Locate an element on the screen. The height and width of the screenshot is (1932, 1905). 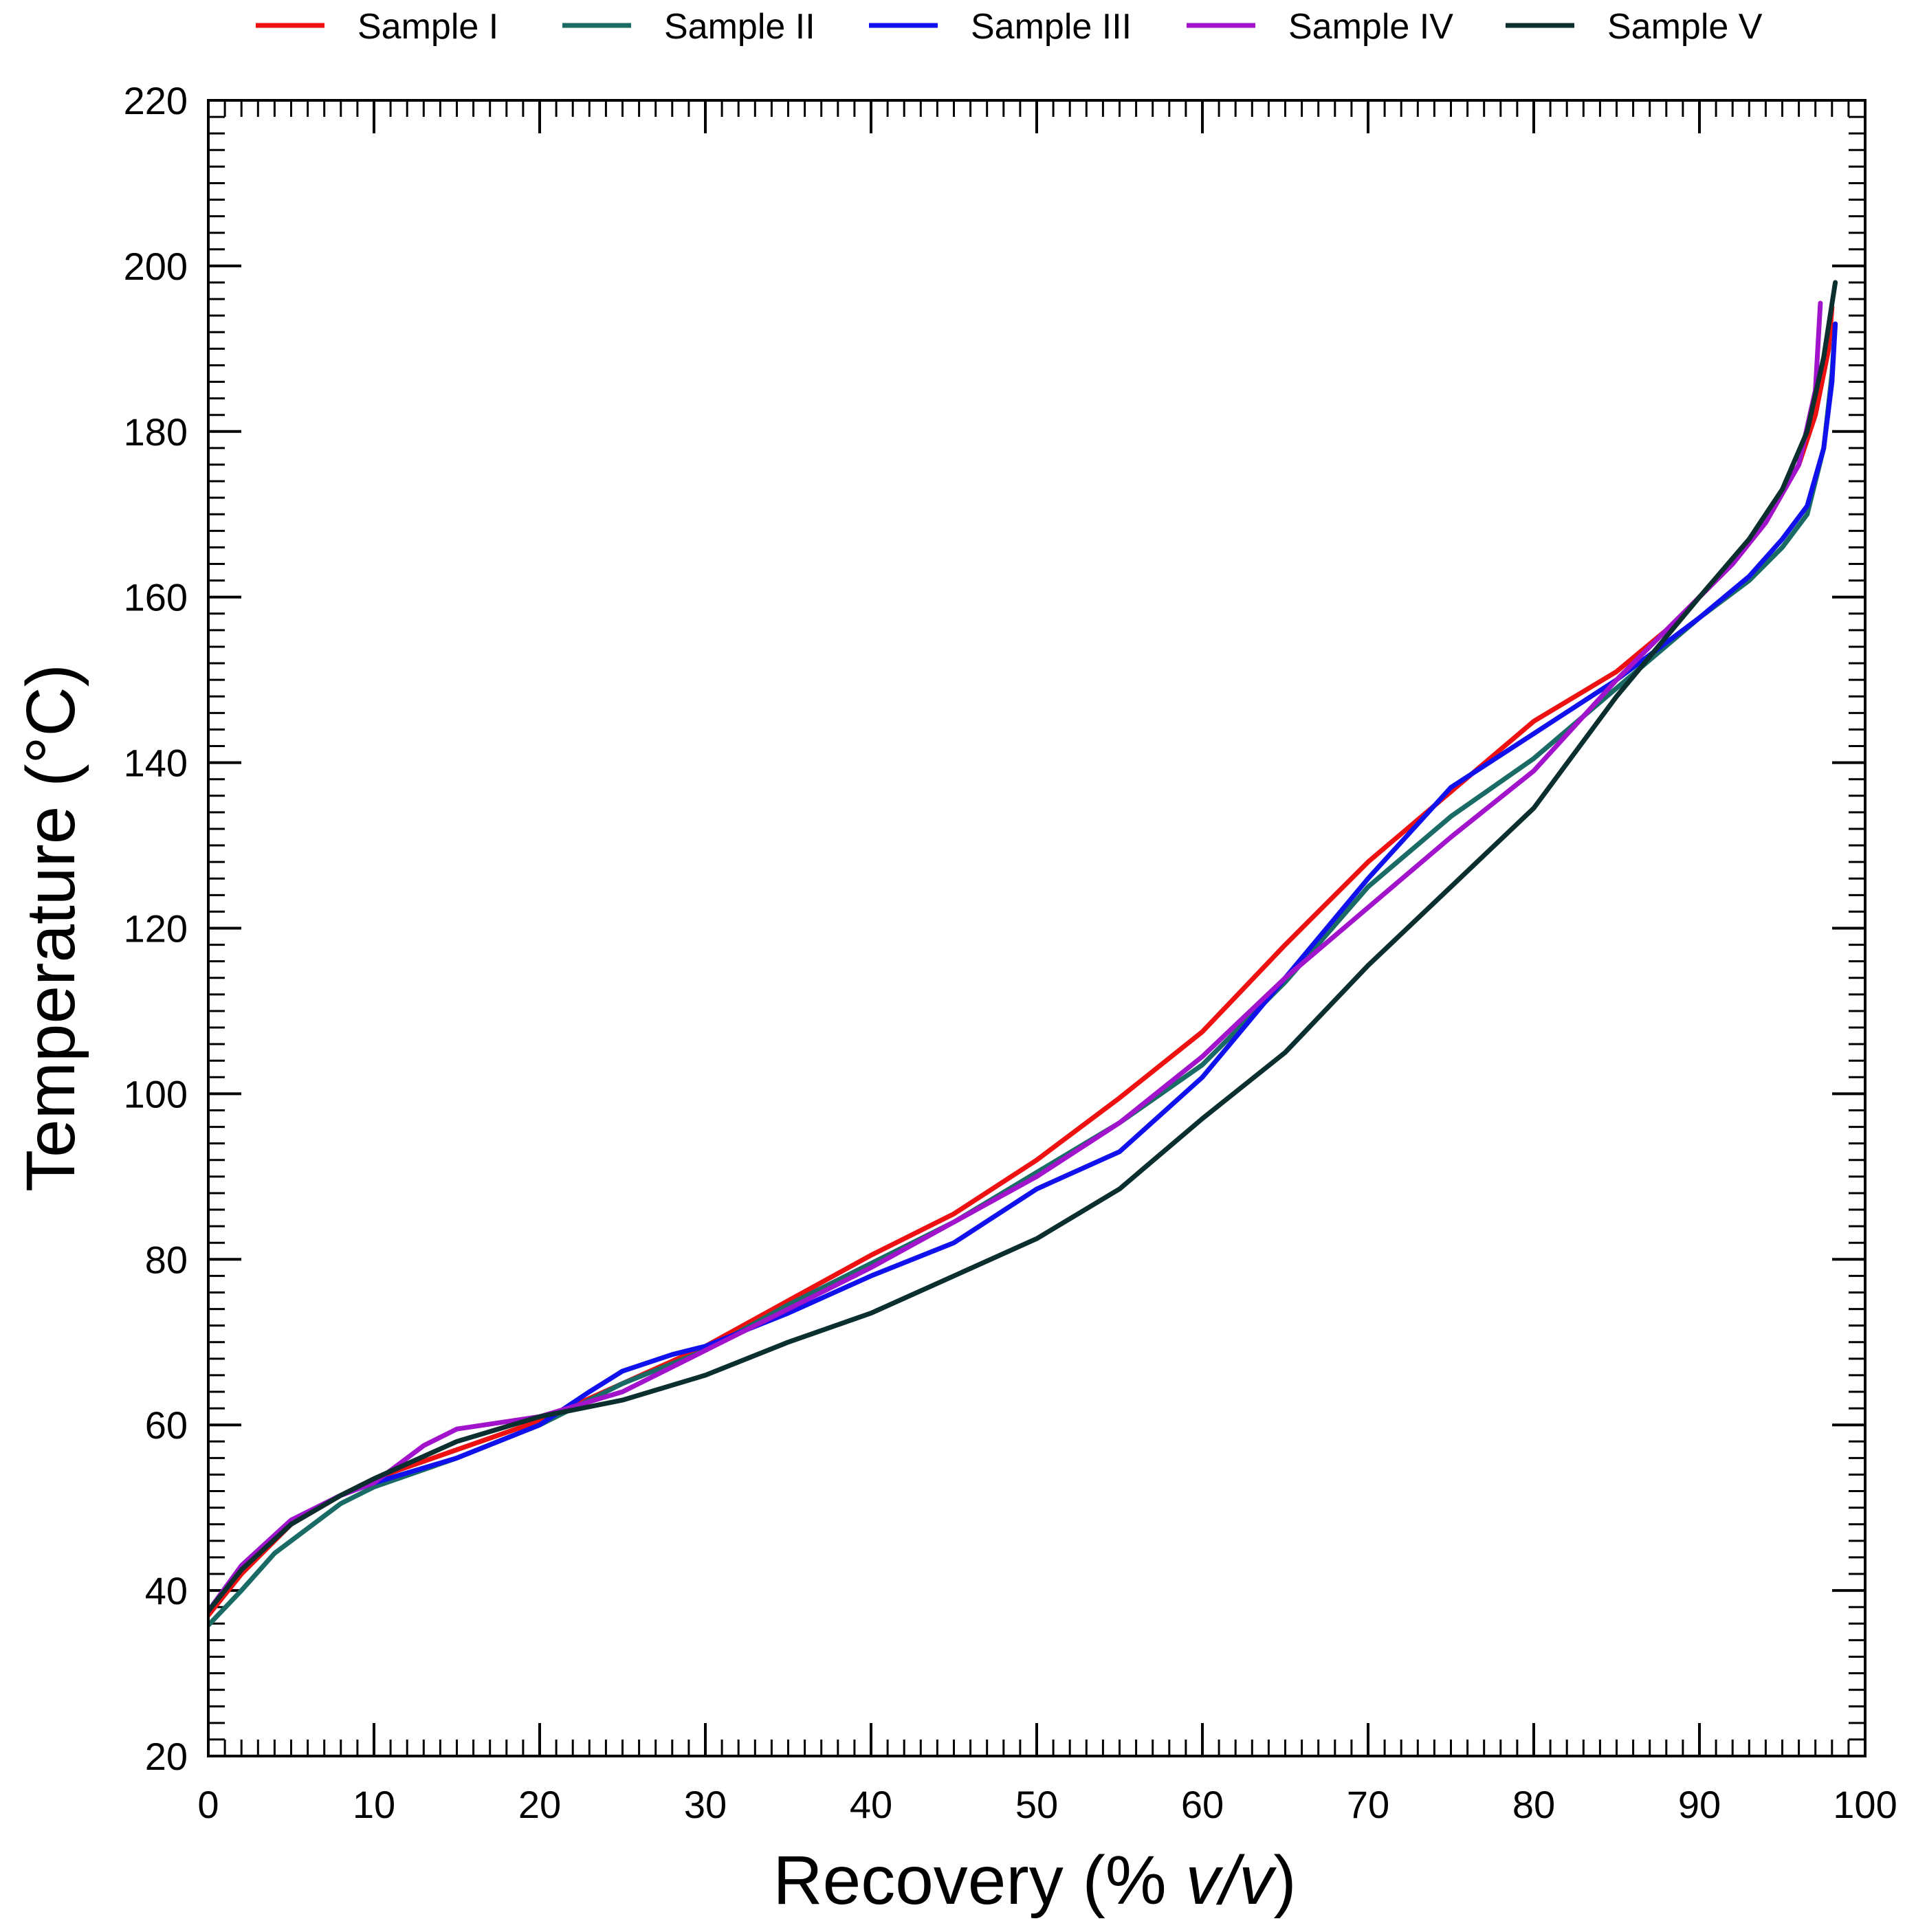
x-tick-label: 30 is located at coordinates (706, 1804).